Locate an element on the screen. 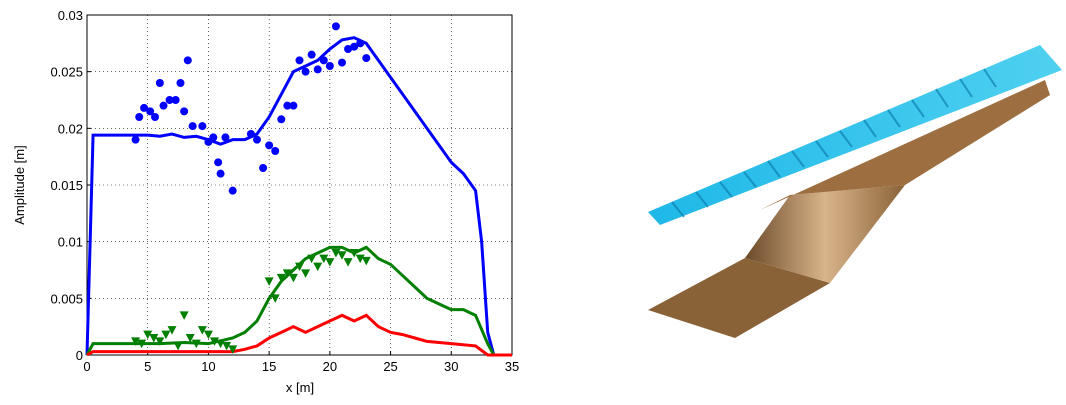  x-tick-label: 30 is located at coordinates (451, 366).